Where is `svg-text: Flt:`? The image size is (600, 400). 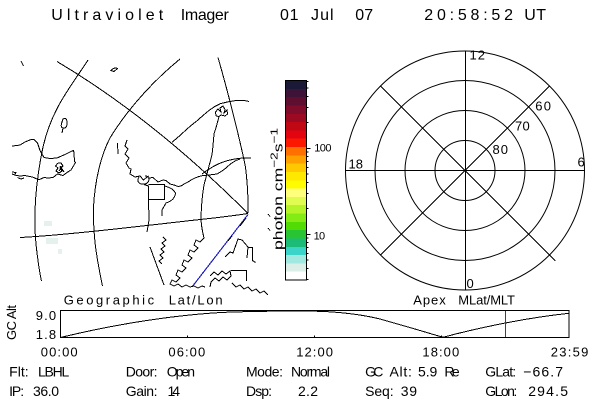
svg-text: Flt: is located at coordinates (19, 372).